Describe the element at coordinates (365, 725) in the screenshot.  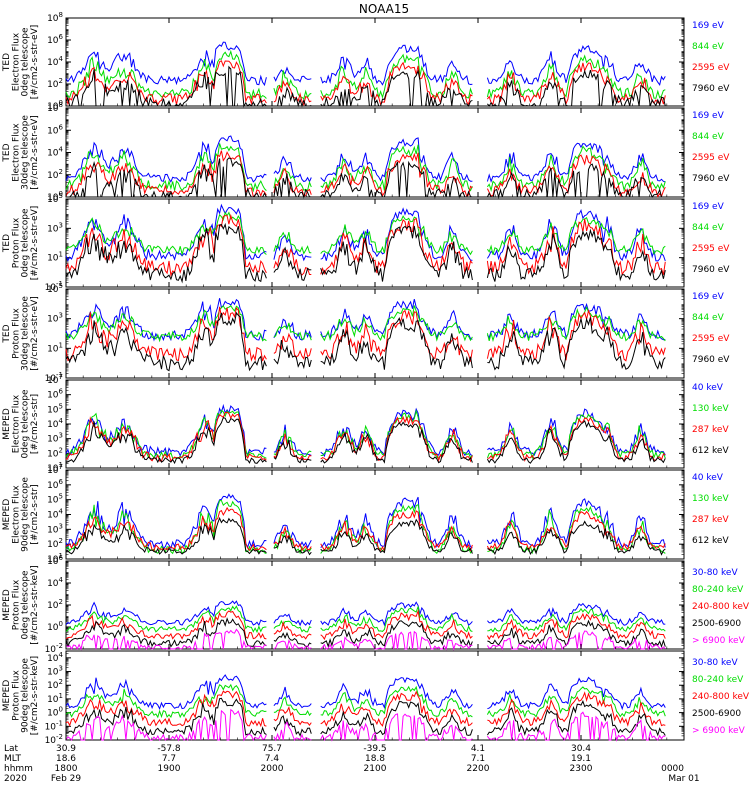
I see `series-line--6900-kev` at that location.